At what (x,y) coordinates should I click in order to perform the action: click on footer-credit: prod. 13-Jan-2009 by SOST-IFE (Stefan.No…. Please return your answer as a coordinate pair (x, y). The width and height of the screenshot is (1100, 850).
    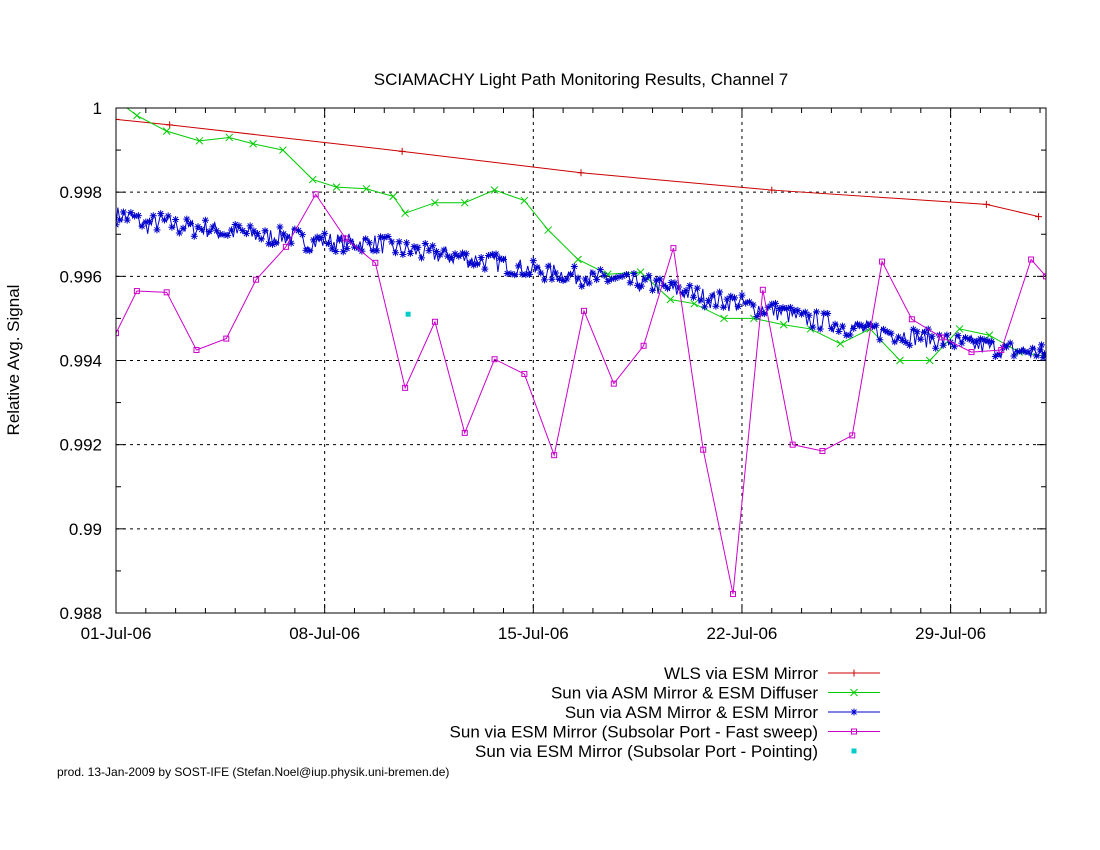
    Looking at the image, I should click on (253, 772).